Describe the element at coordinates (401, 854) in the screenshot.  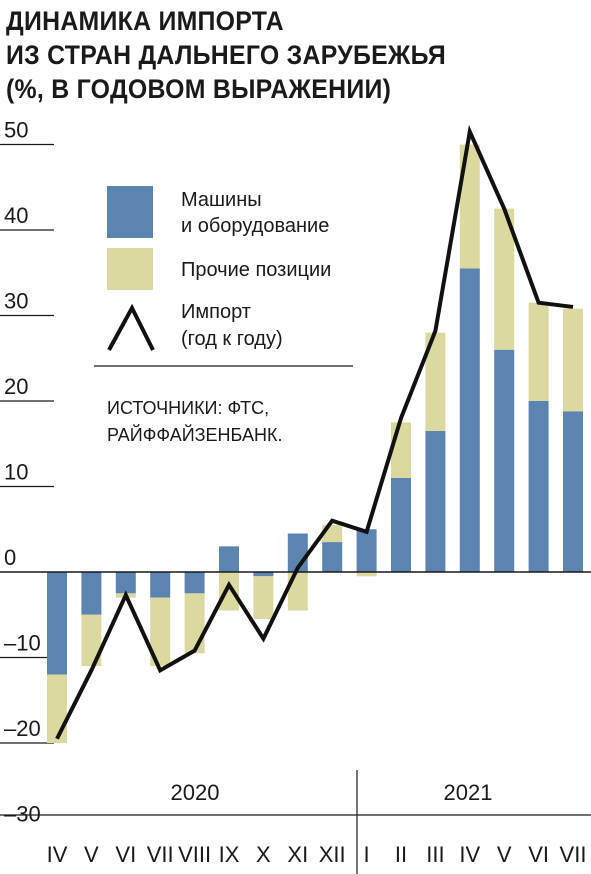
I see `x-tick-label: II` at that location.